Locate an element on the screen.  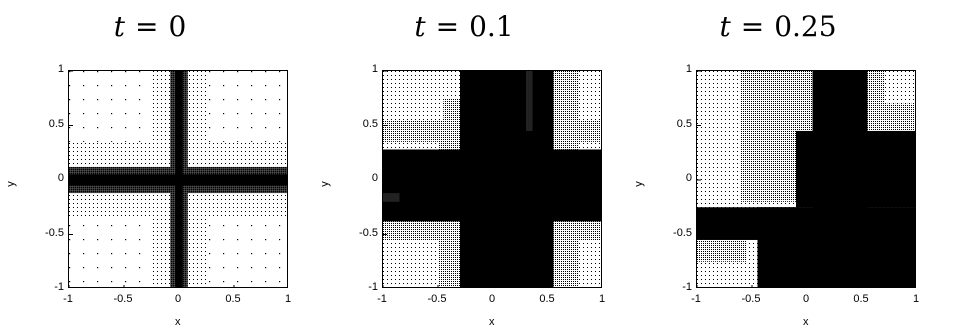
chart-title: t = 0.25 is located at coordinates (778, 26).